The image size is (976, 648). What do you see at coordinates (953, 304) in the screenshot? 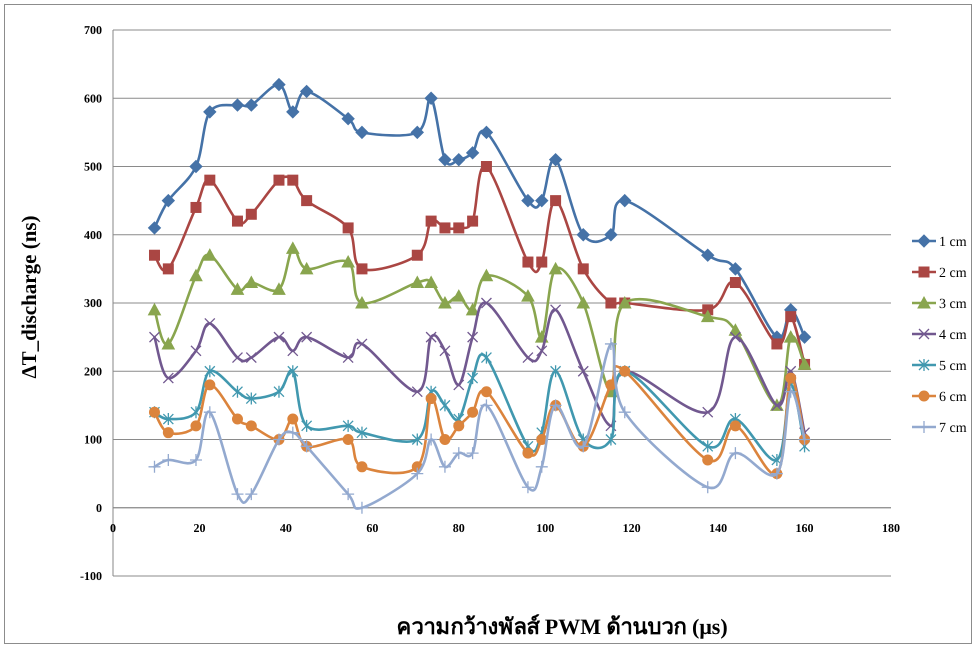
I see `legend-label: 3 cm` at bounding box center [953, 304].